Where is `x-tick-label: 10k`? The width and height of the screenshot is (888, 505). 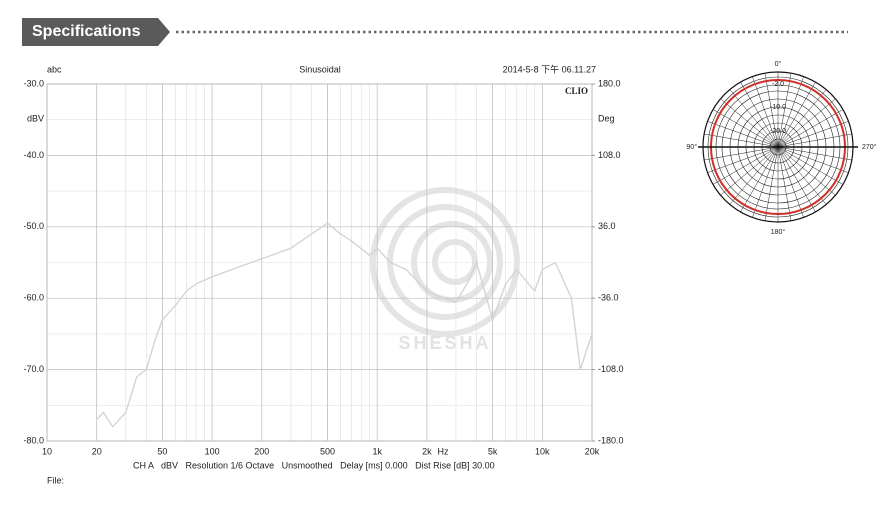
x-tick-label: 10k is located at coordinates (542, 451).